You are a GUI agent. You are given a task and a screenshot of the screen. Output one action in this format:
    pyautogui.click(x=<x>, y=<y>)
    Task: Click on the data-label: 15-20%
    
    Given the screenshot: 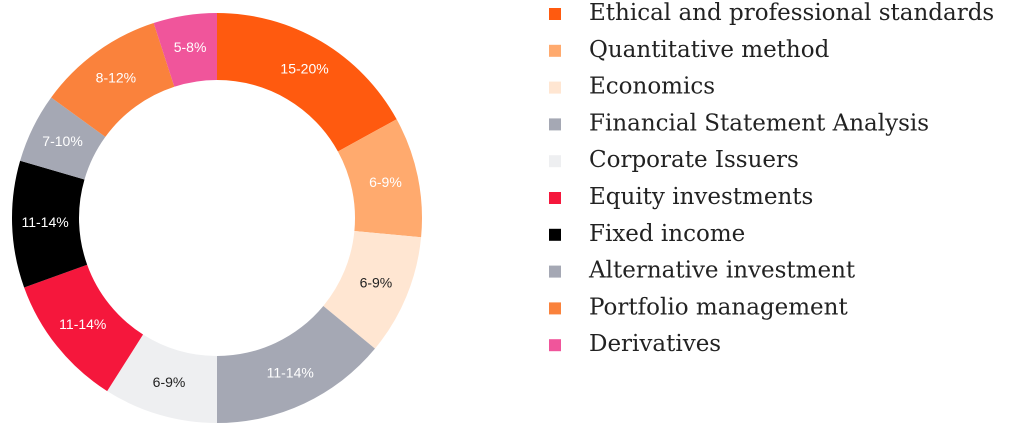 What is the action you would take?
    pyautogui.click(x=304, y=69)
    